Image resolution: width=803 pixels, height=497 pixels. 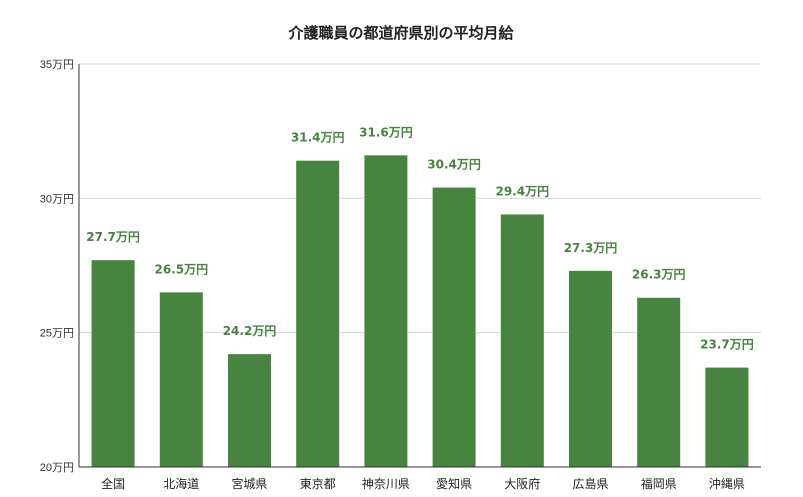 I want to click on data-label: 31.6万円, so click(x=386, y=132).